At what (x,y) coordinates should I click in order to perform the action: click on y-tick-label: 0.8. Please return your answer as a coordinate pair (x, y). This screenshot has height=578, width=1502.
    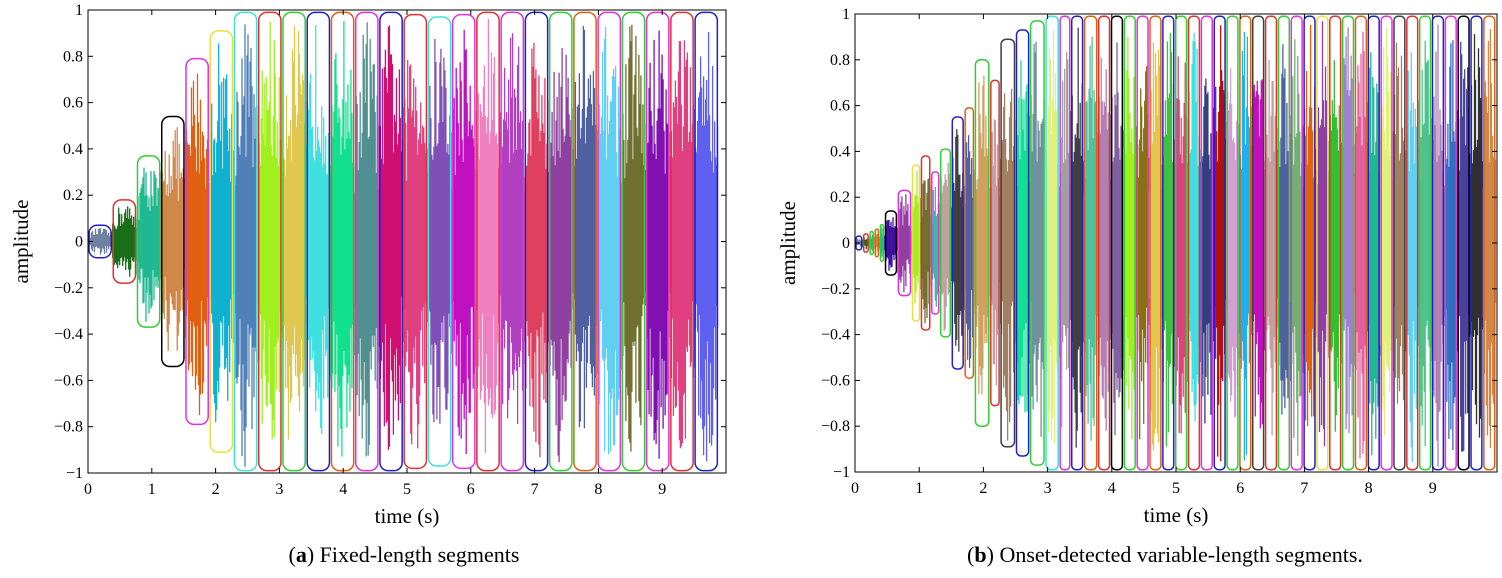
    Looking at the image, I should click on (840, 60).